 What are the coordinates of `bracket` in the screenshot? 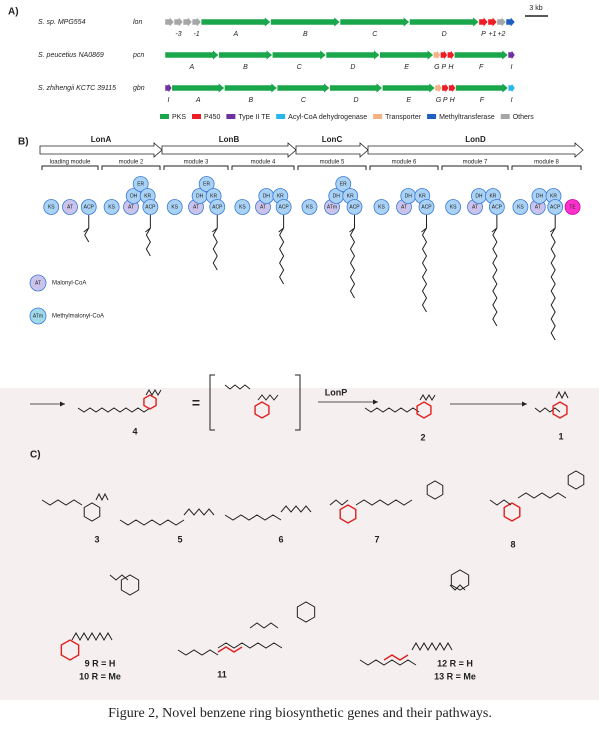 It's located at (255, 402).